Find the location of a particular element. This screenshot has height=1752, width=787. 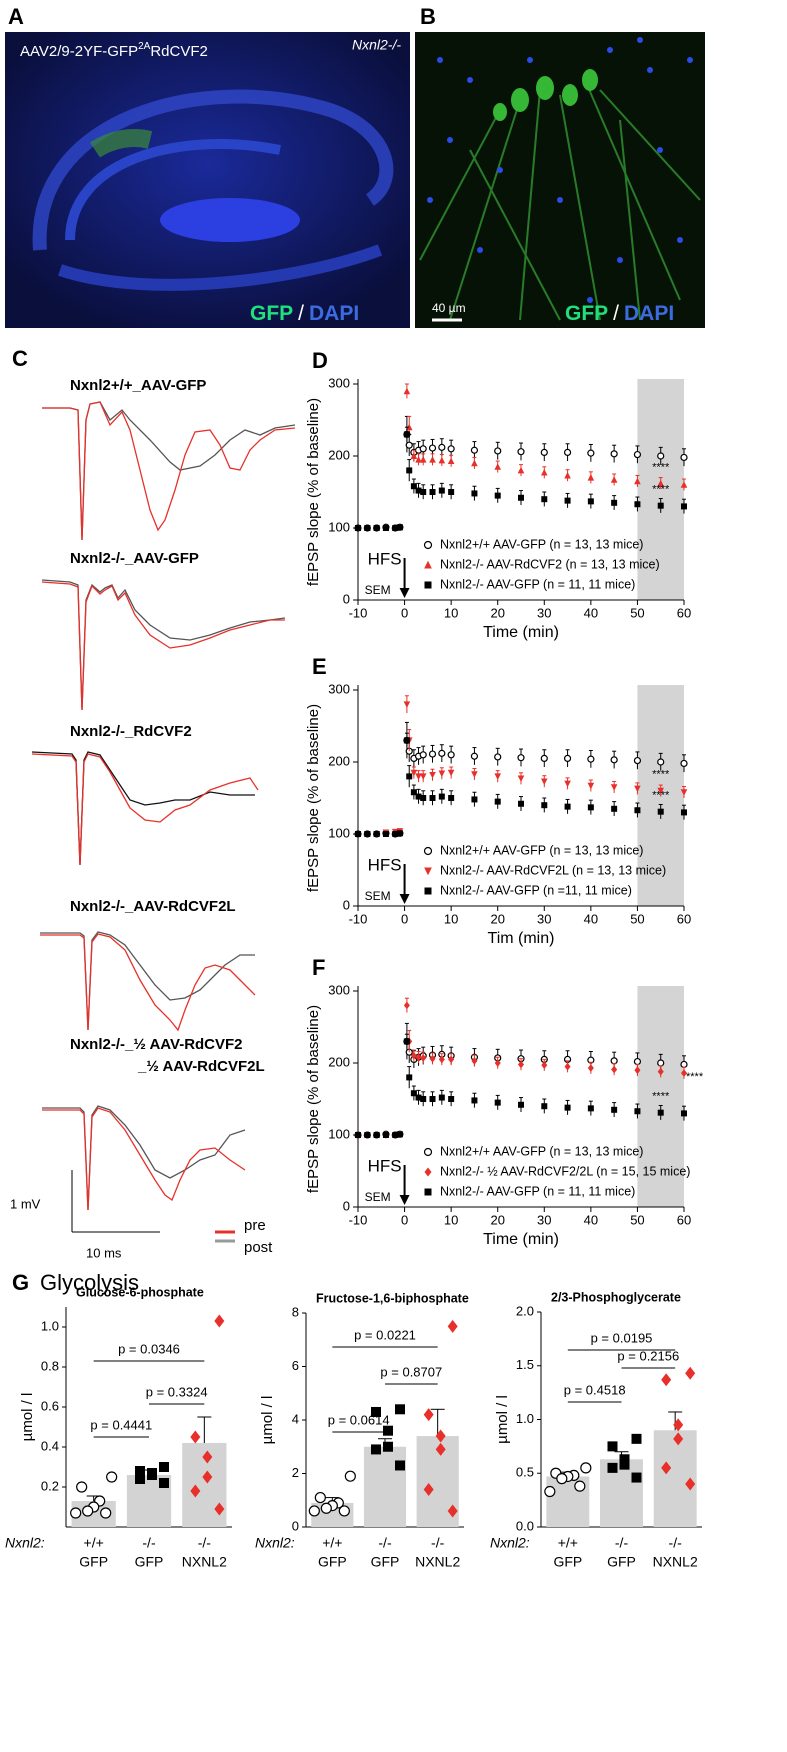

hfs-arrowhead is located at coordinates (404, 1200).